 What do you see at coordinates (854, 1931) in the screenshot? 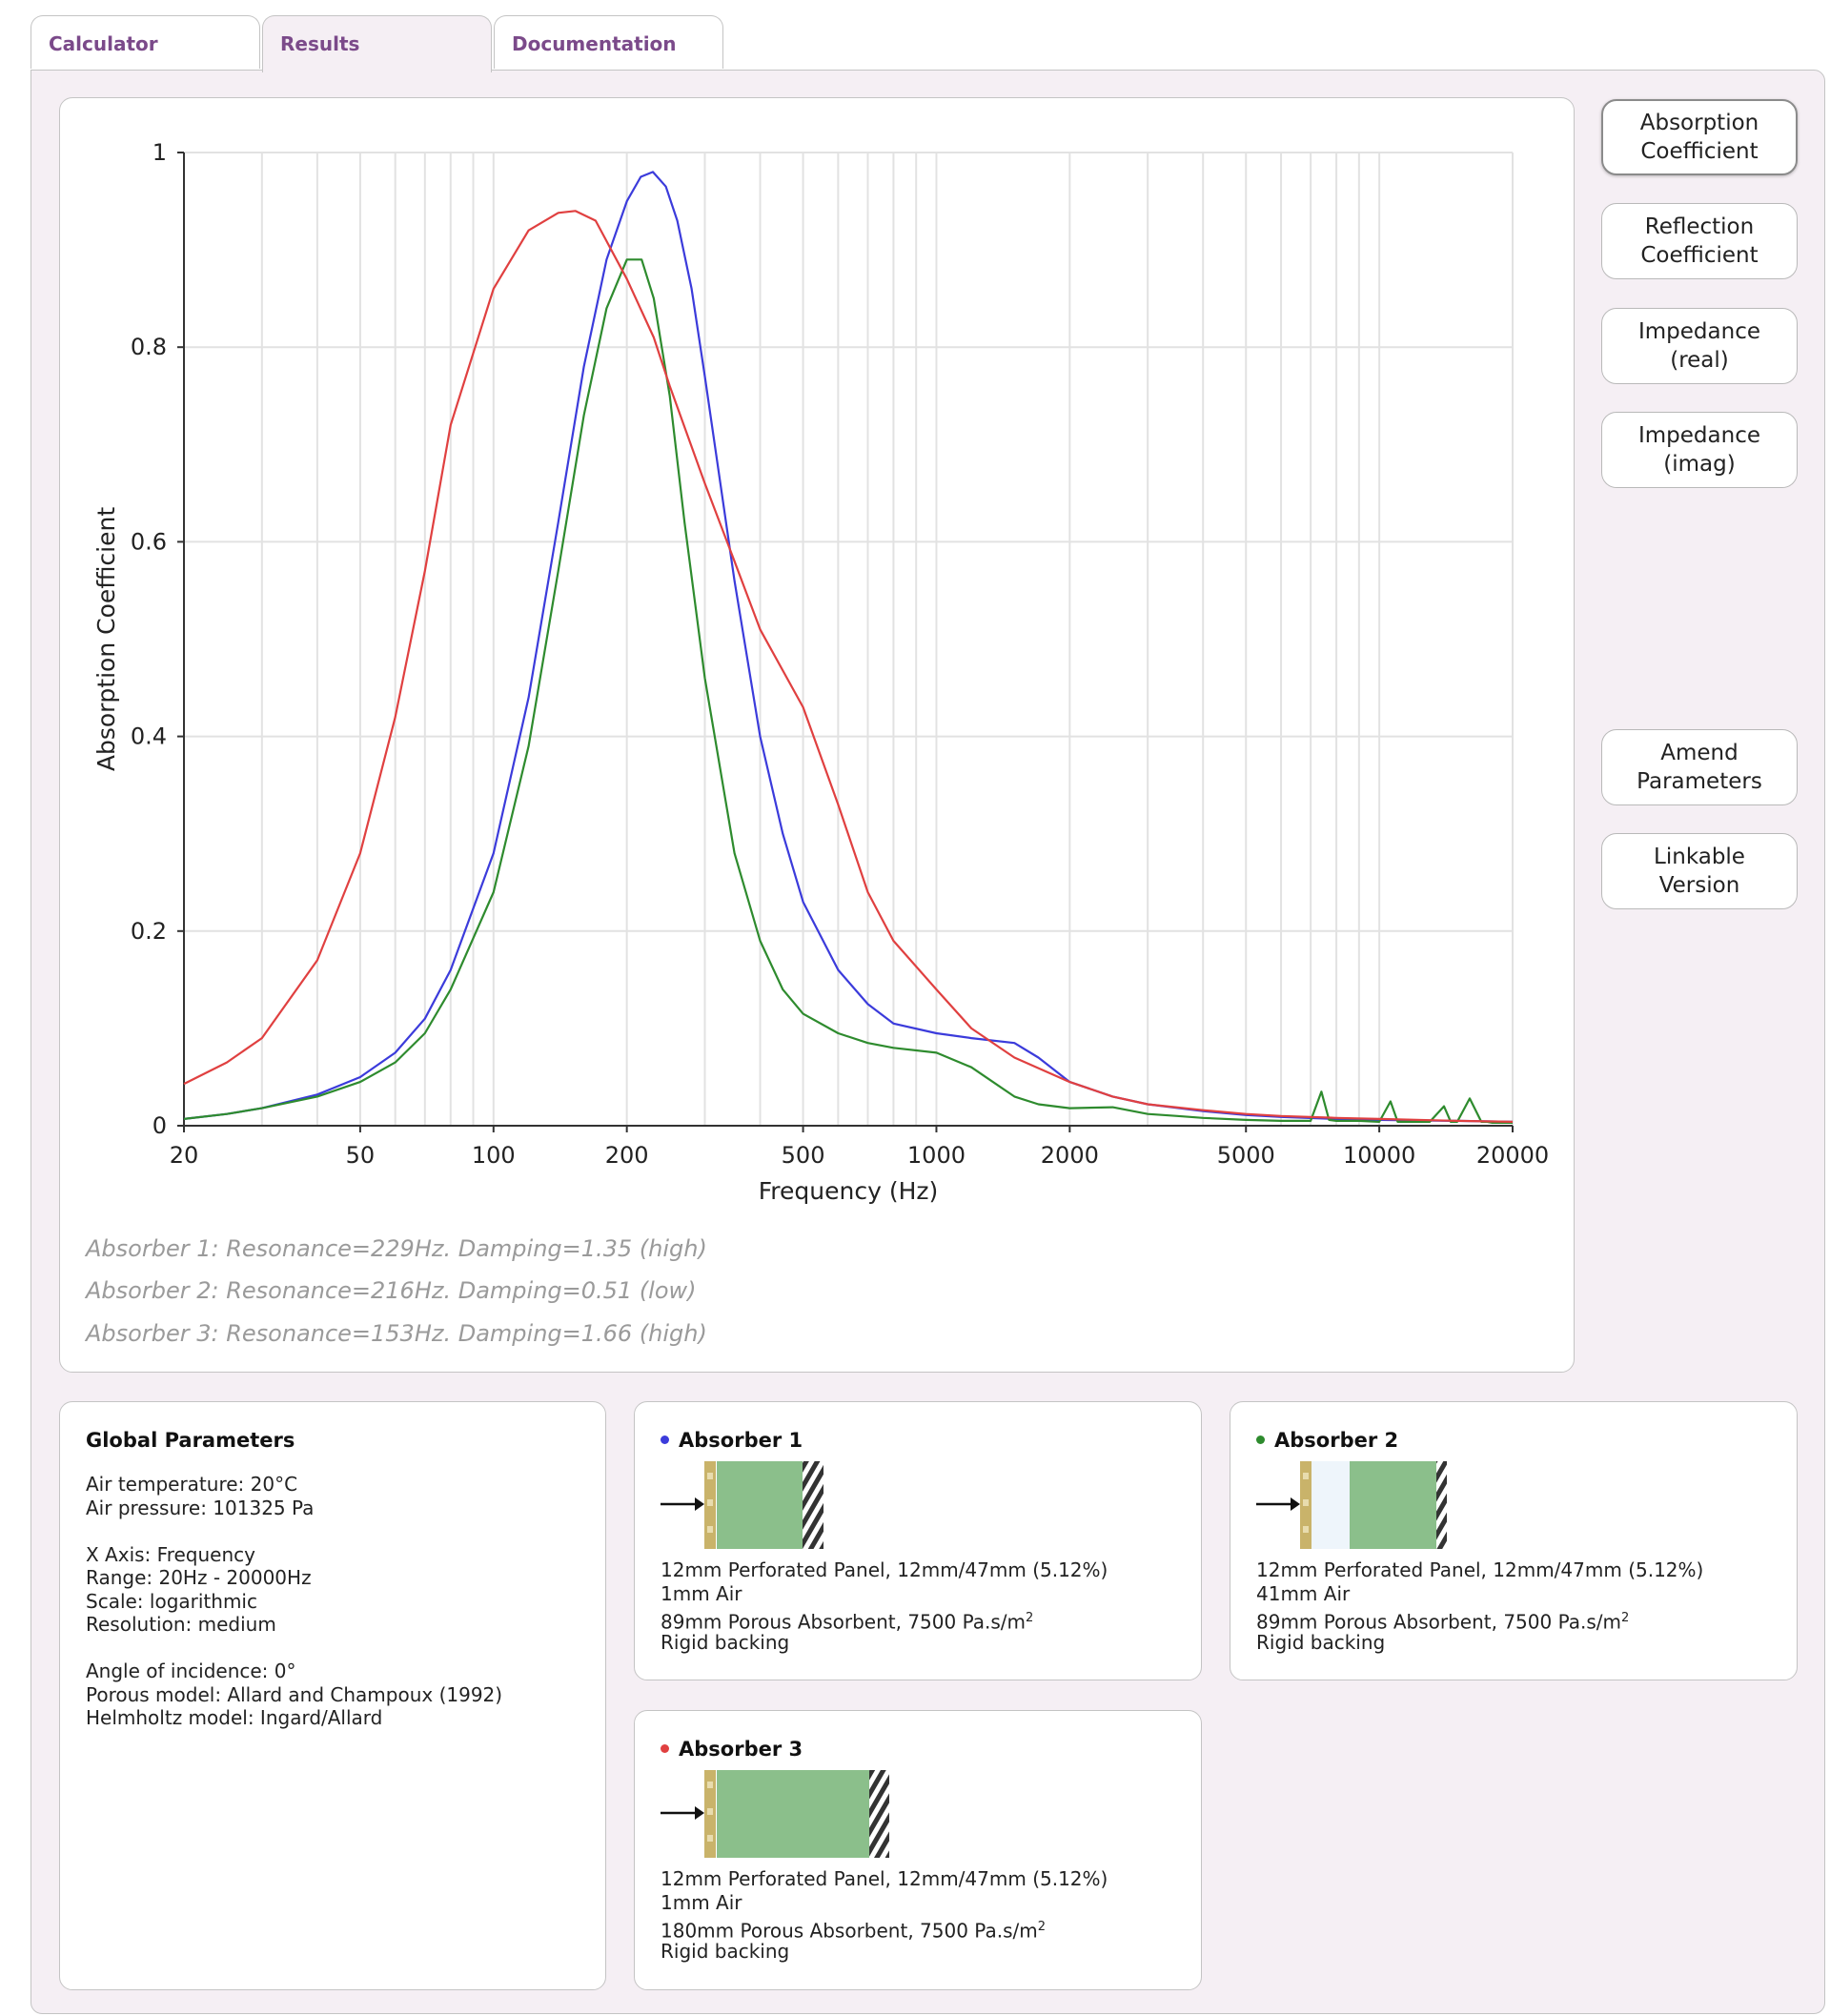
I see `porous-layer-text: 180mm Porous Absorbent, 7500 Pa.s/m2` at bounding box center [854, 1931].